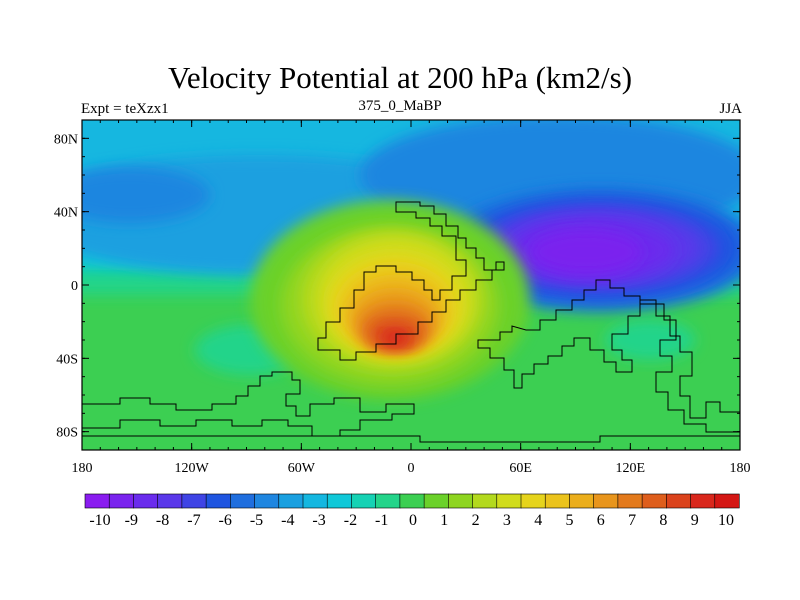  Describe the element at coordinates (192, 468) in the screenshot. I see `x-tick-label: 120W` at that location.